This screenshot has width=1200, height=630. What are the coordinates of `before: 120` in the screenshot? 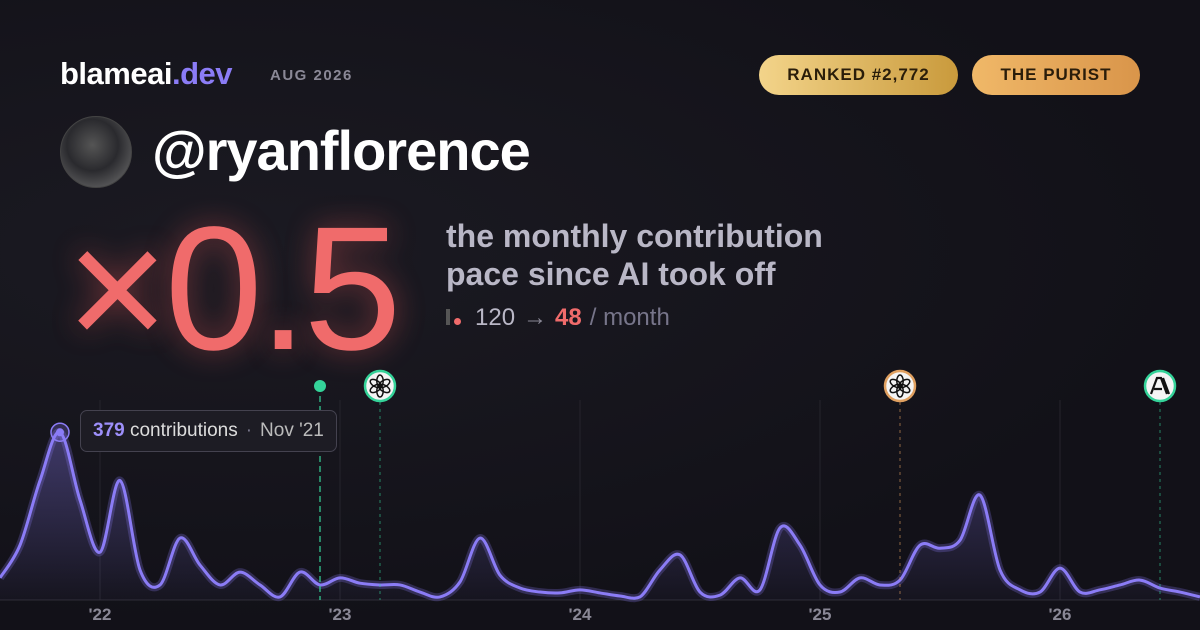 It's located at (495, 317).